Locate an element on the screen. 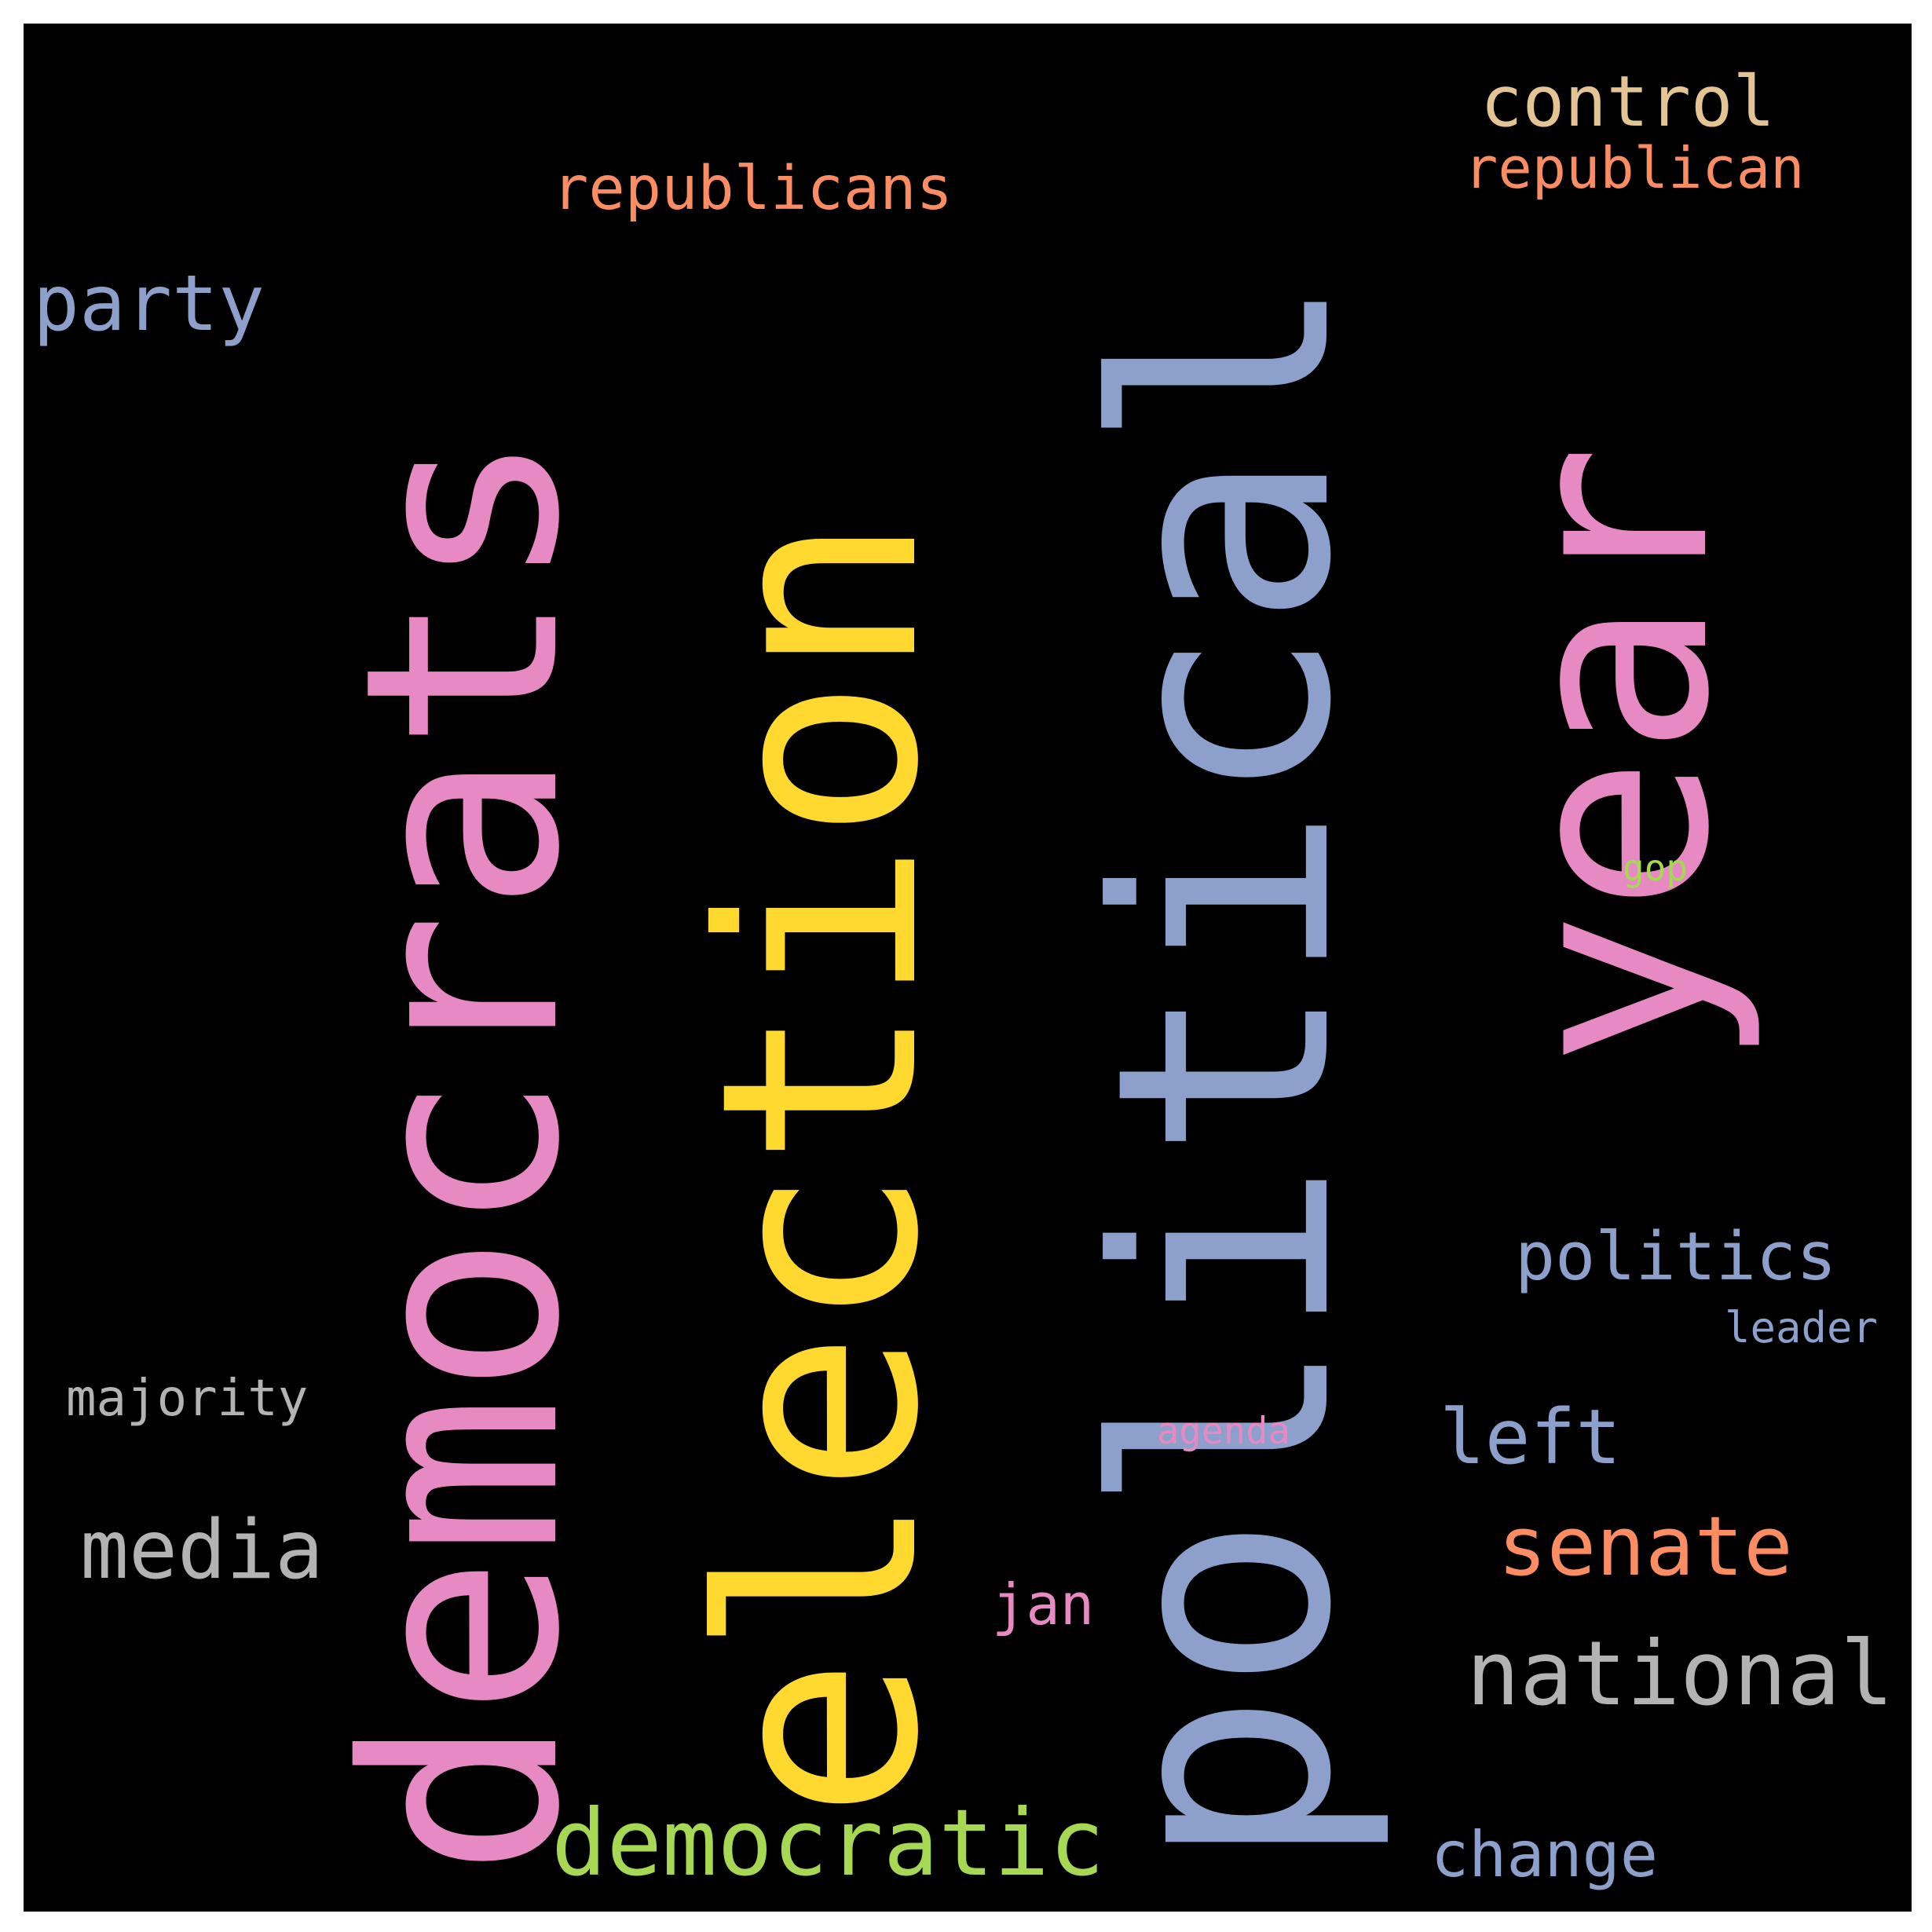  word-politics: politics is located at coordinates (1676, 1257).